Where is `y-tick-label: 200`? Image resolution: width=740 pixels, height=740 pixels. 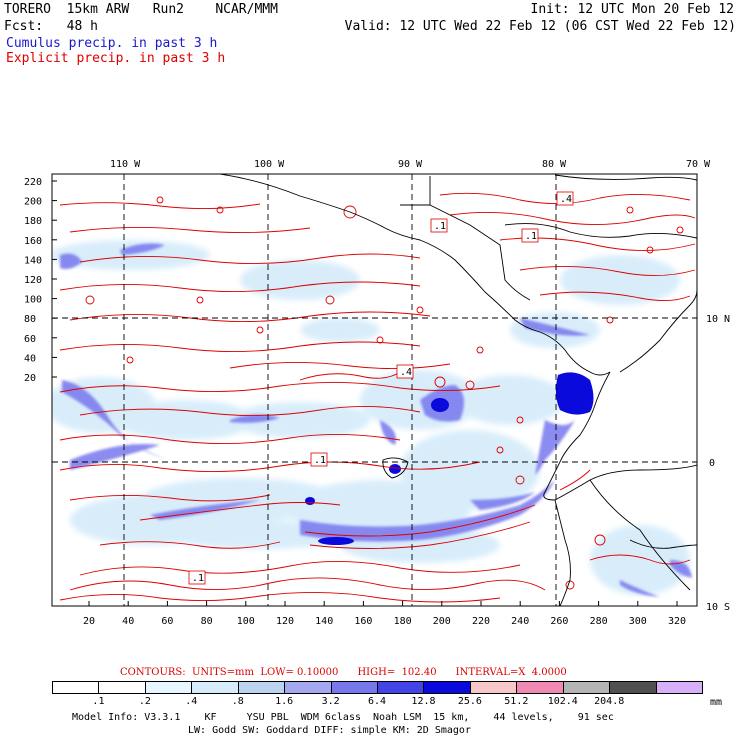 y-tick-label: 200 is located at coordinates (33, 202).